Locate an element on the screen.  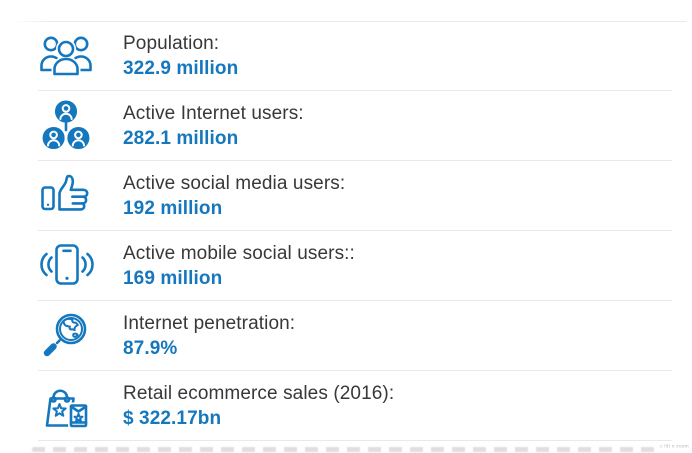
stat-value: 192 million is located at coordinates (173, 208).